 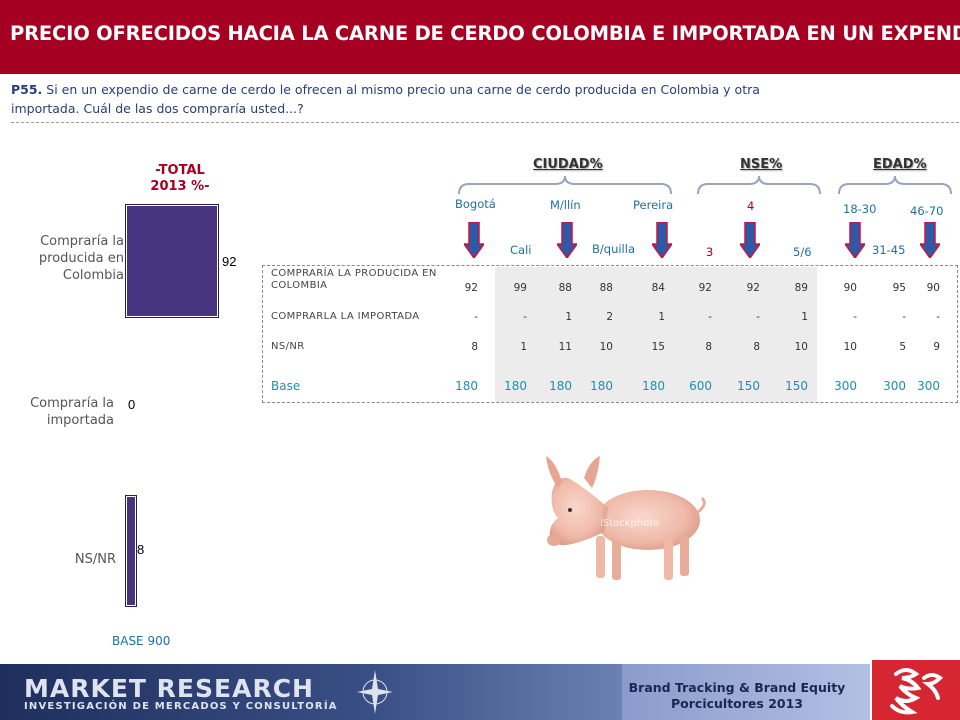 What do you see at coordinates (761, 164) in the screenshot?
I see `group-nse: NSE%` at bounding box center [761, 164].